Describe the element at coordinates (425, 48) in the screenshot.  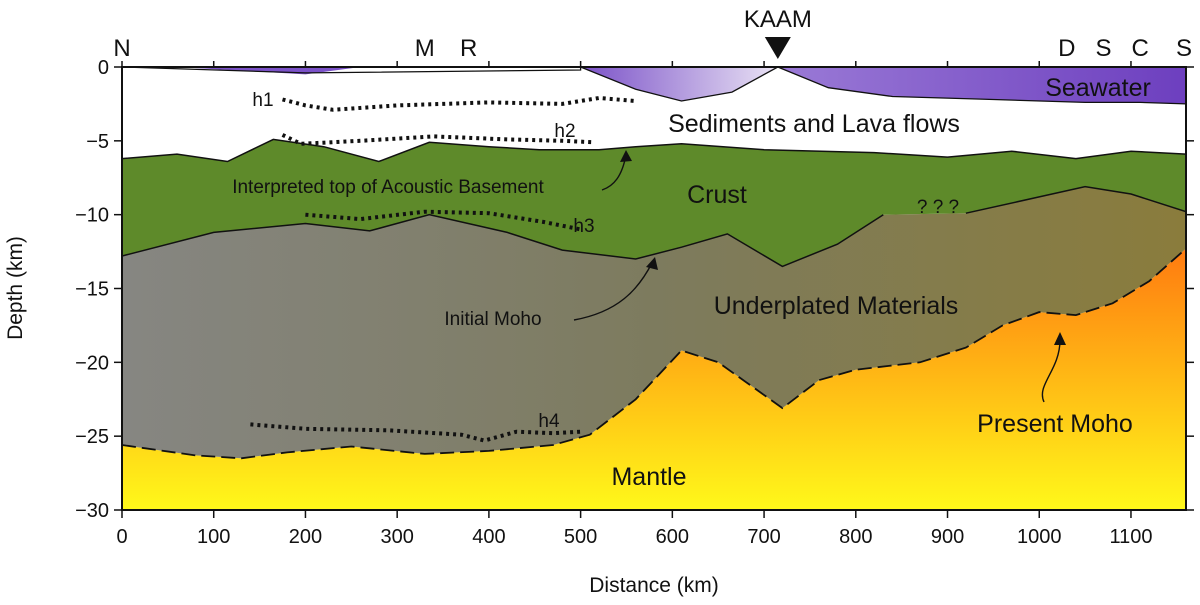
I see `top-label: M` at that location.